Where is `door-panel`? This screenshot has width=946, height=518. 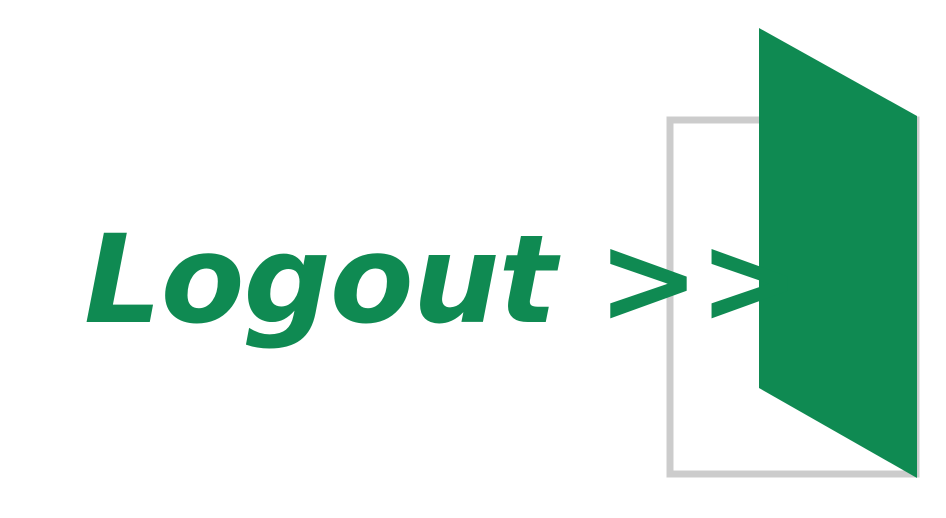 door-panel is located at coordinates (838, 253).